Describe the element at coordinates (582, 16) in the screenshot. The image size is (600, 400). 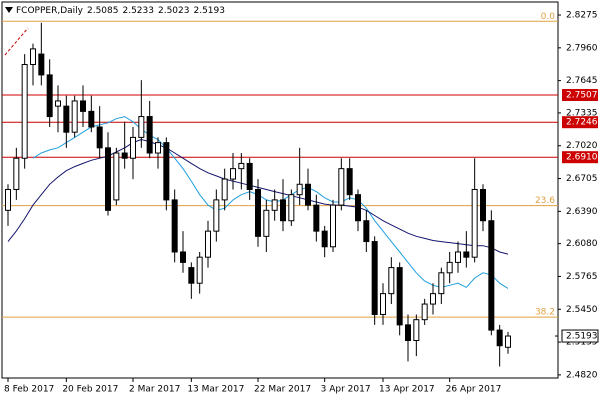
I see `y-tick-label: 2.8275` at that location.